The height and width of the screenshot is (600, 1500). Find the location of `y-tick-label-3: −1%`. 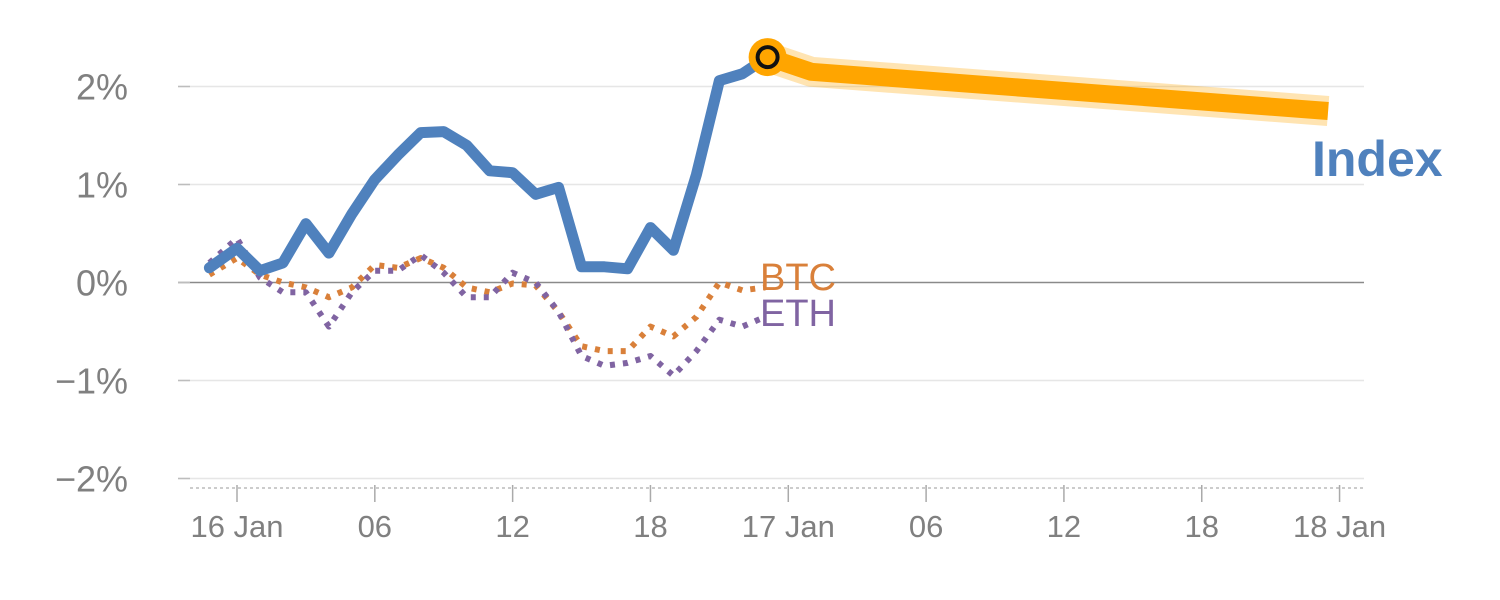

y-tick-label-3: −1% is located at coordinates (91, 381).